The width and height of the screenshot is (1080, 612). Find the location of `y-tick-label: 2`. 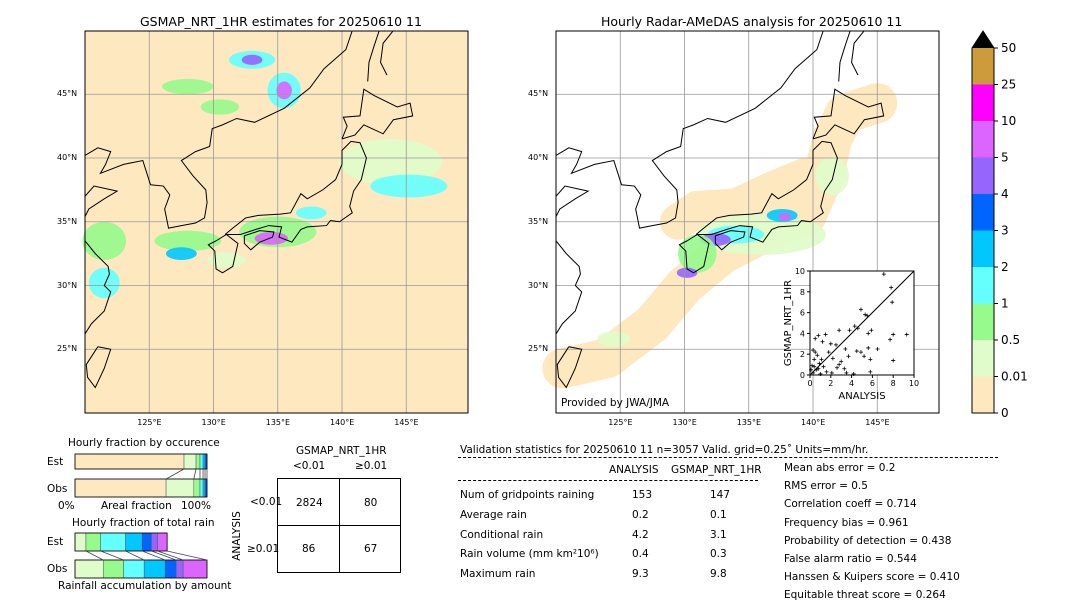

y-tick-label: 2 is located at coordinates (802, 354).